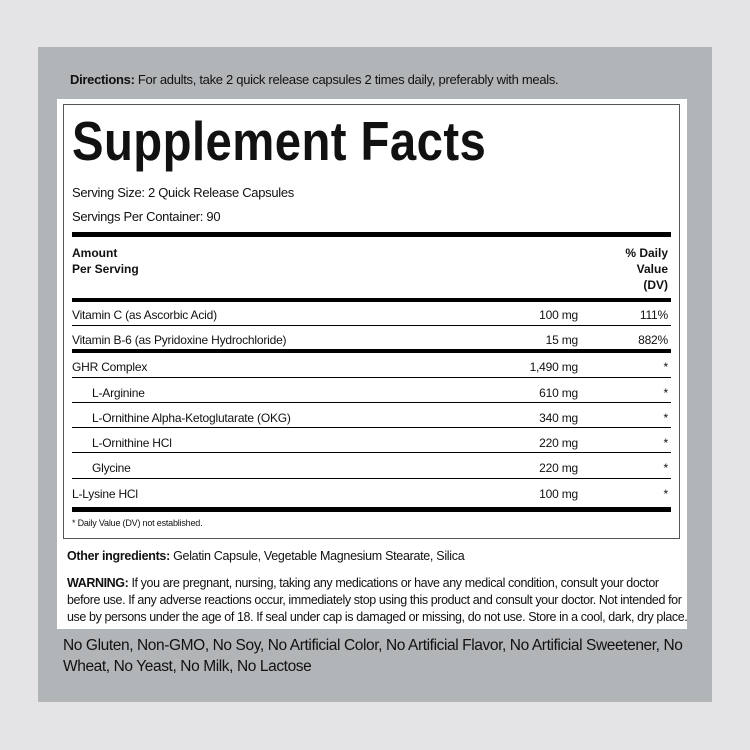 The width and height of the screenshot is (750, 750). Describe the element at coordinates (370, 468) in the screenshot. I see `table-row: Glycine 220 mg *` at that location.